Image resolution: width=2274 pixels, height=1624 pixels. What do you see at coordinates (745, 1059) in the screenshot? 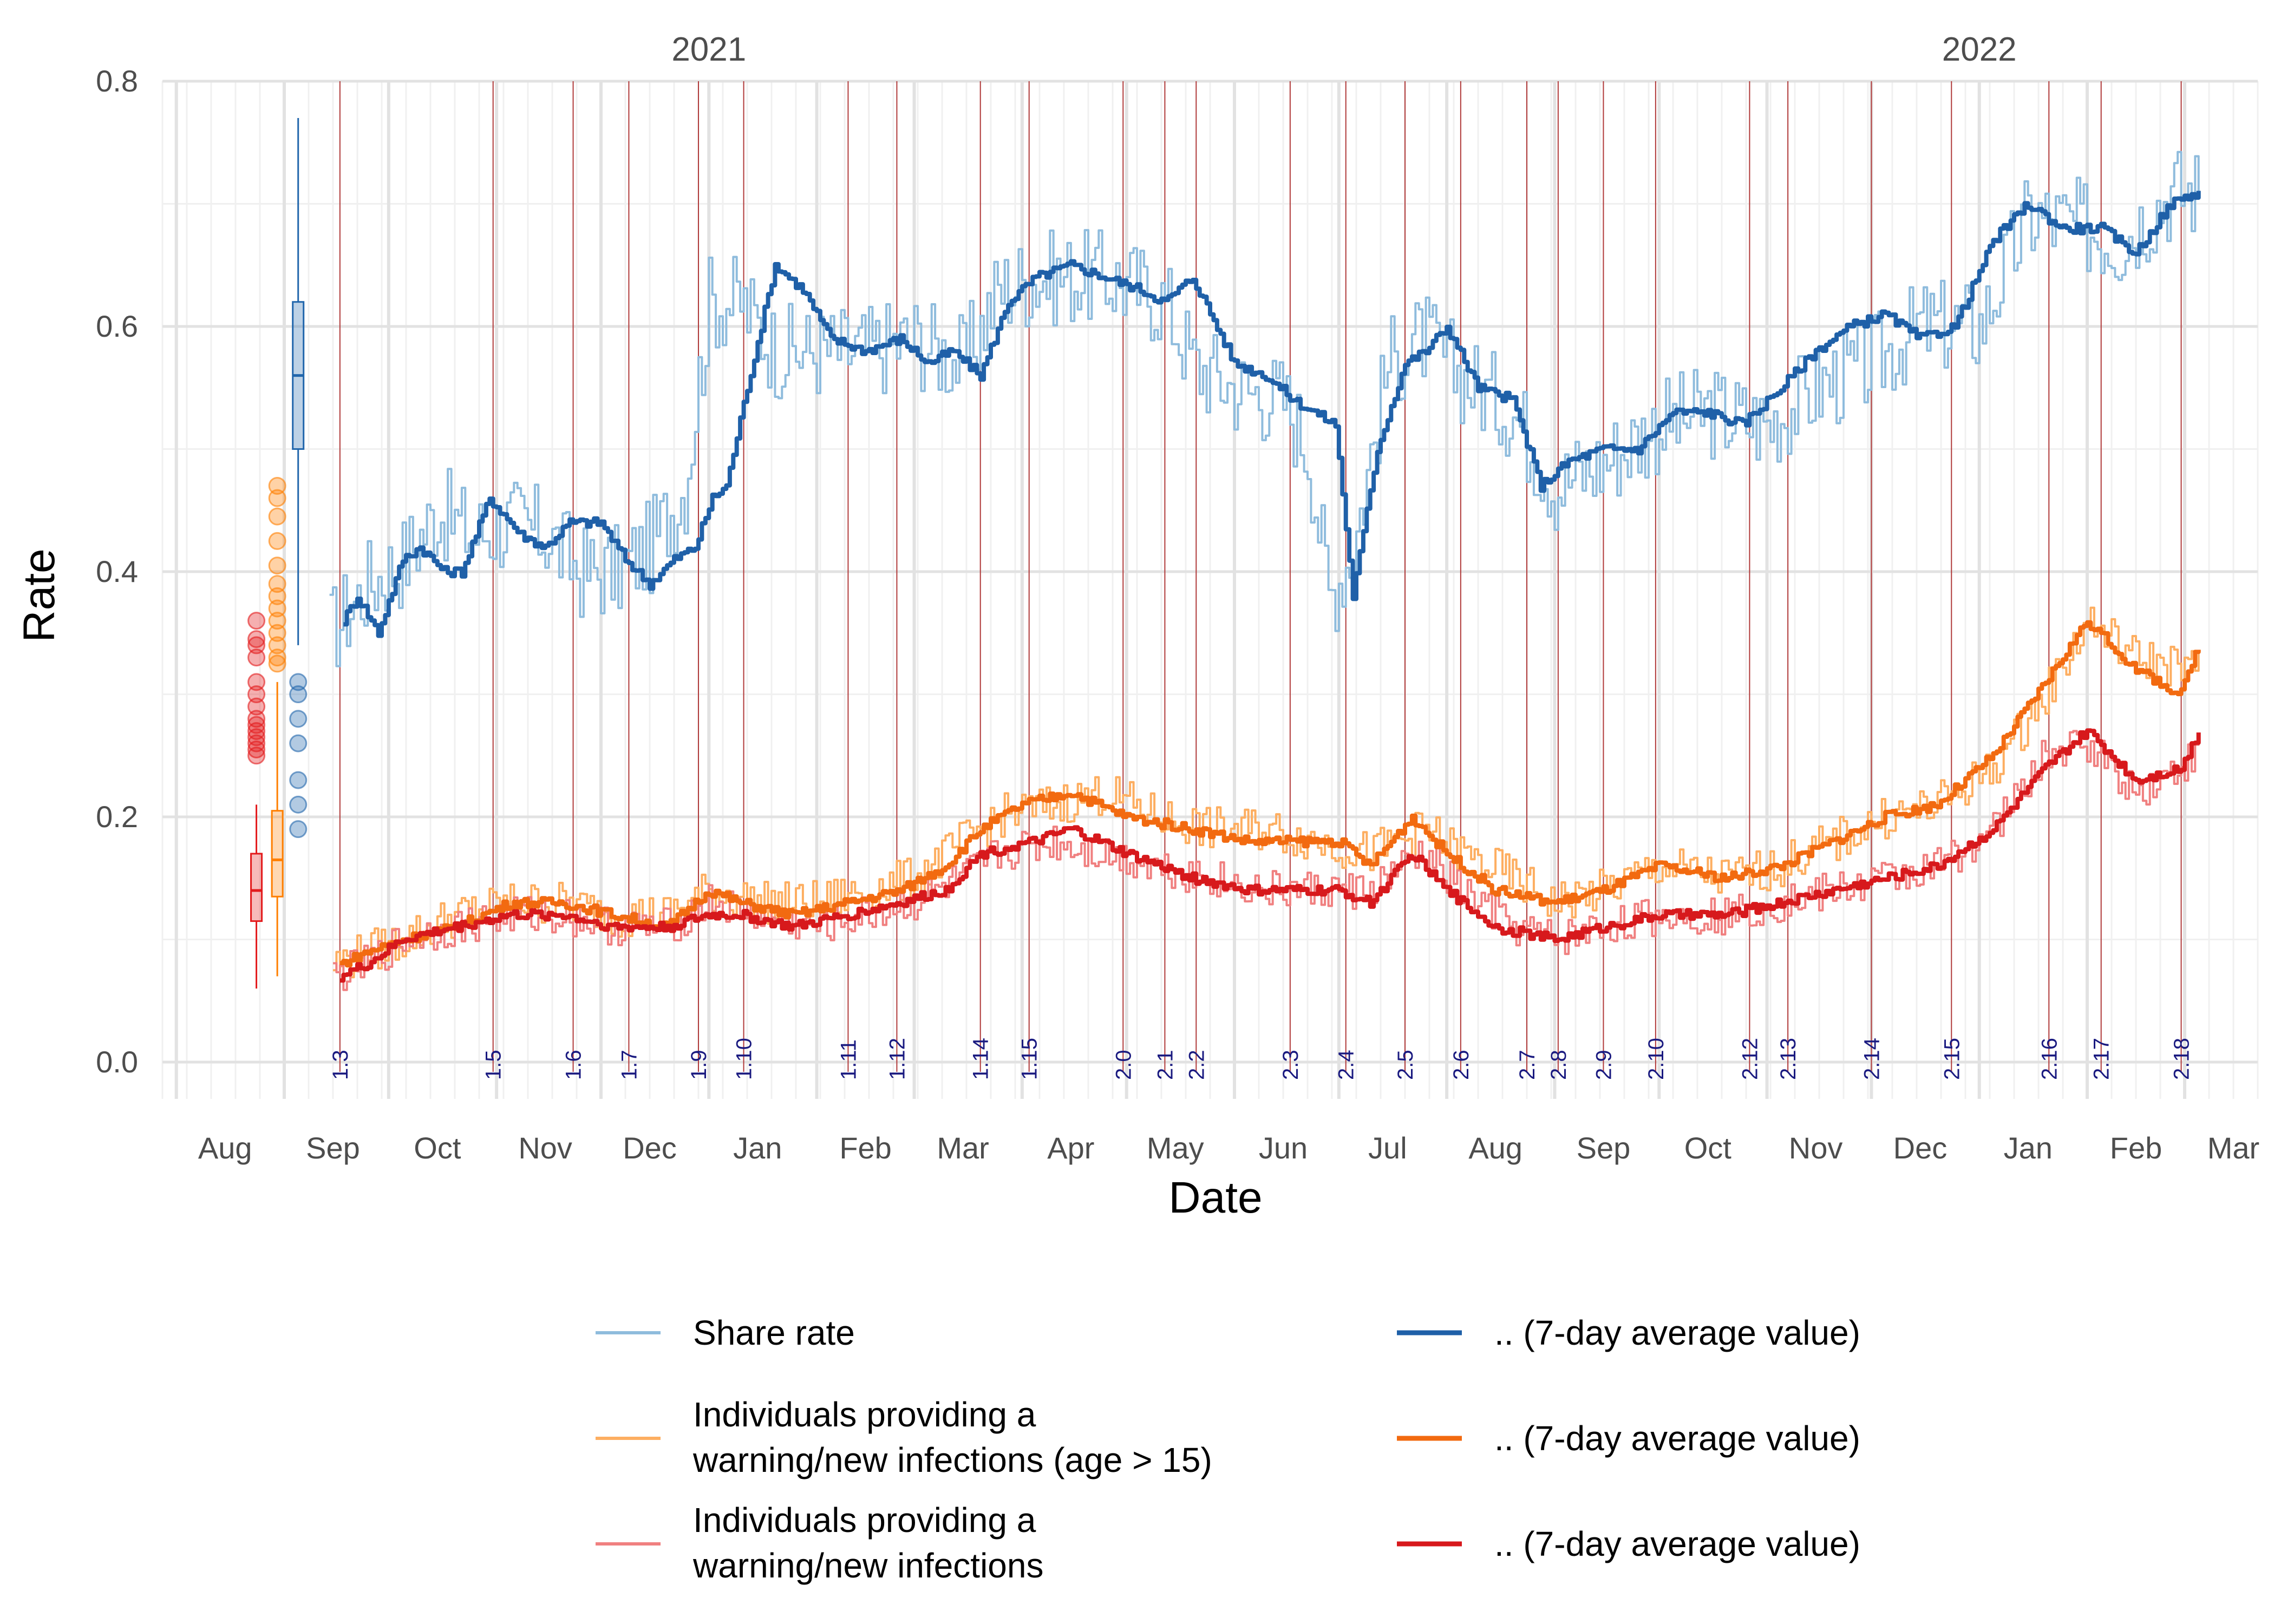
I see `version-label: 1.10` at bounding box center [745, 1059].